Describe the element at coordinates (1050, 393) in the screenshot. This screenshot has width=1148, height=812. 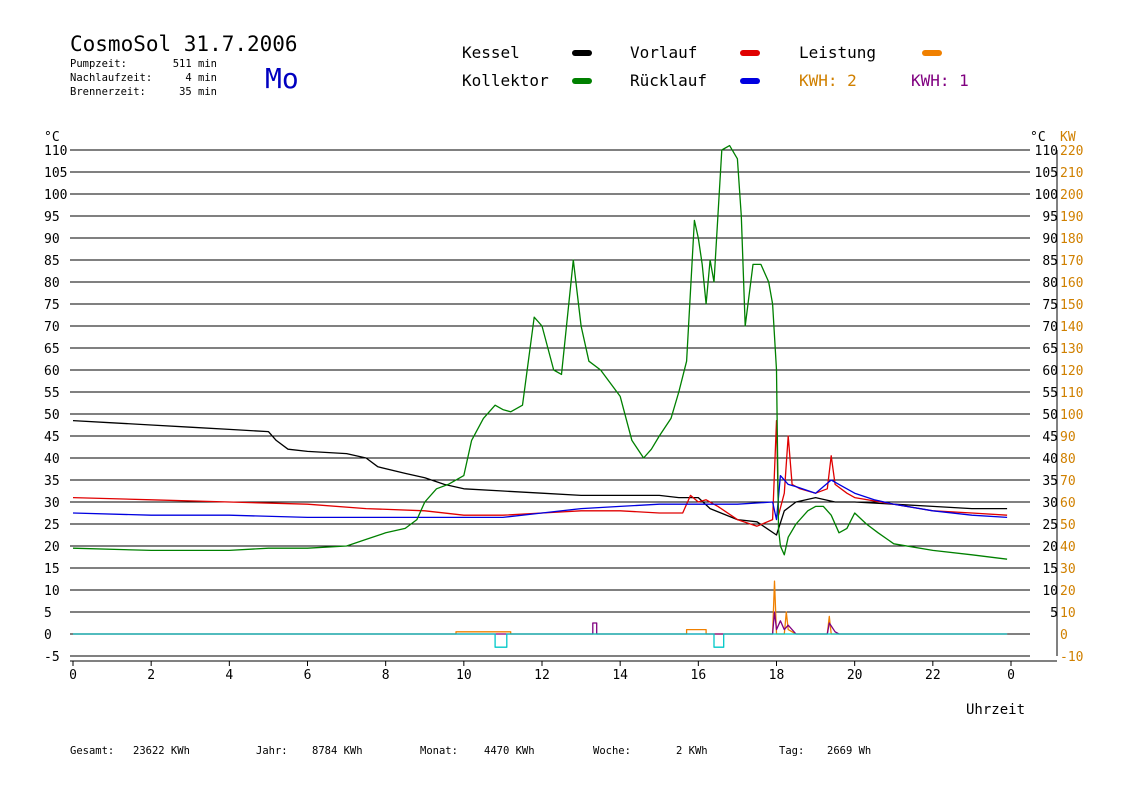
I see `y-tick-right-label: 55` at that location.